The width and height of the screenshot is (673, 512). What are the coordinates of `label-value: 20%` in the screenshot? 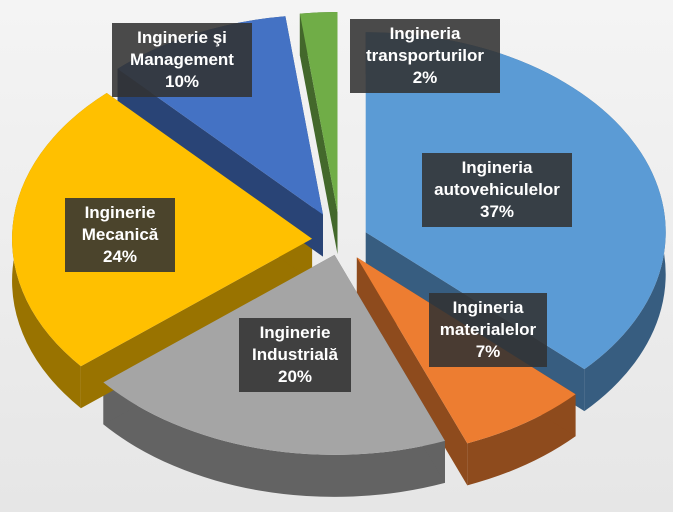 It's located at (295, 376).